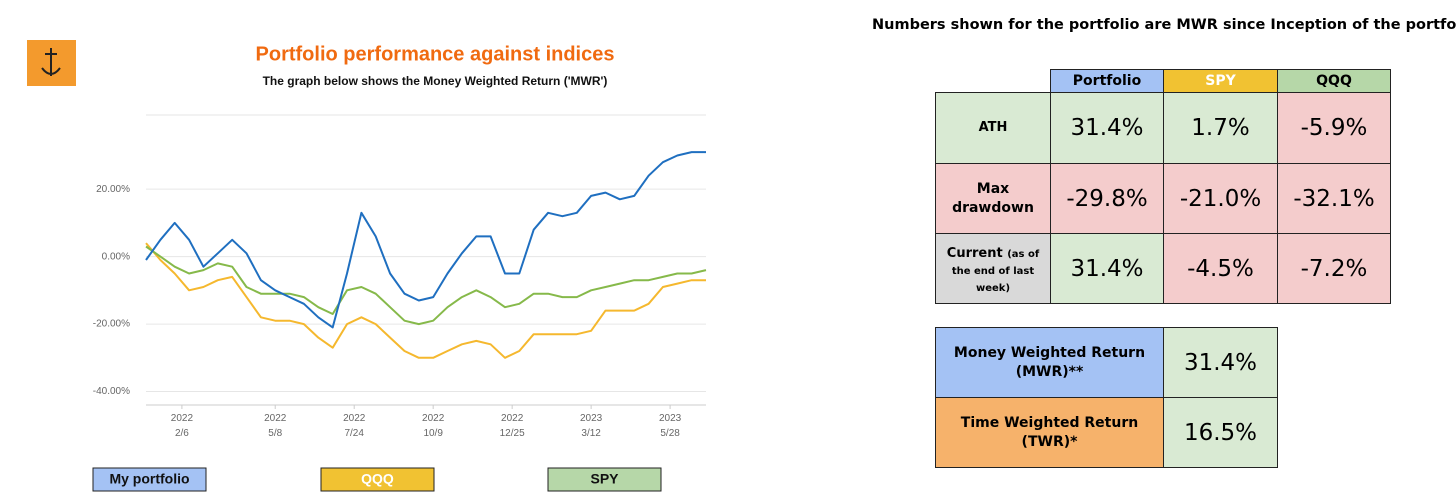 The image size is (1456, 499). What do you see at coordinates (1220, 128) in the screenshot?
I see `cell: 1.7%` at bounding box center [1220, 128].